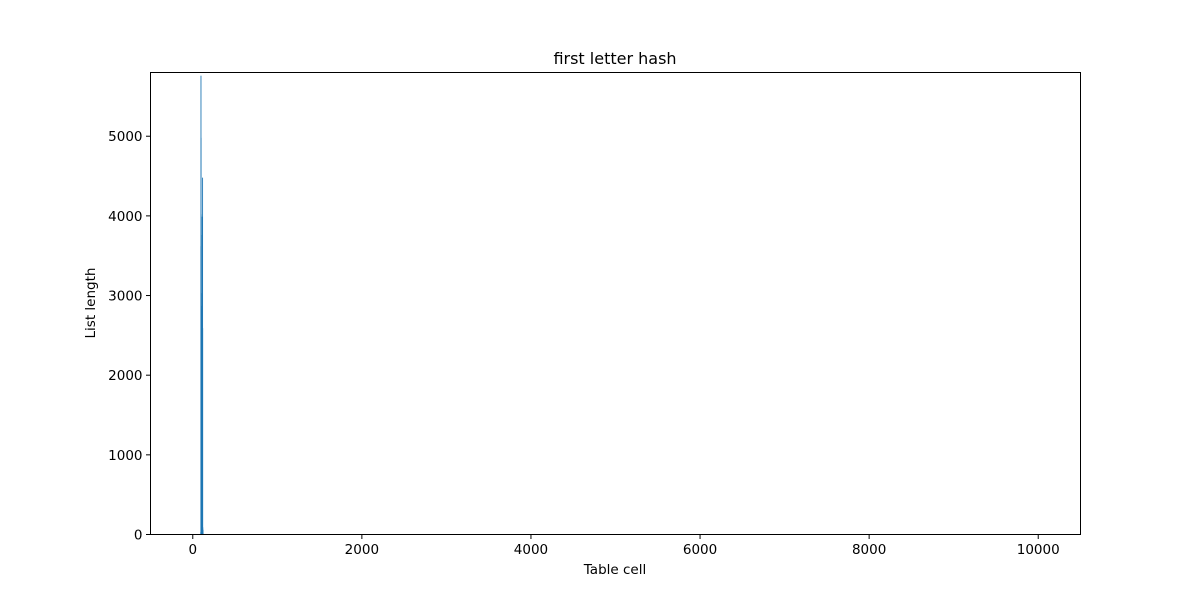  What do you see at coordinates (531, 550) in the screenshot?
I see `x-tick-label: 4000` at bounding box center [531, 550].